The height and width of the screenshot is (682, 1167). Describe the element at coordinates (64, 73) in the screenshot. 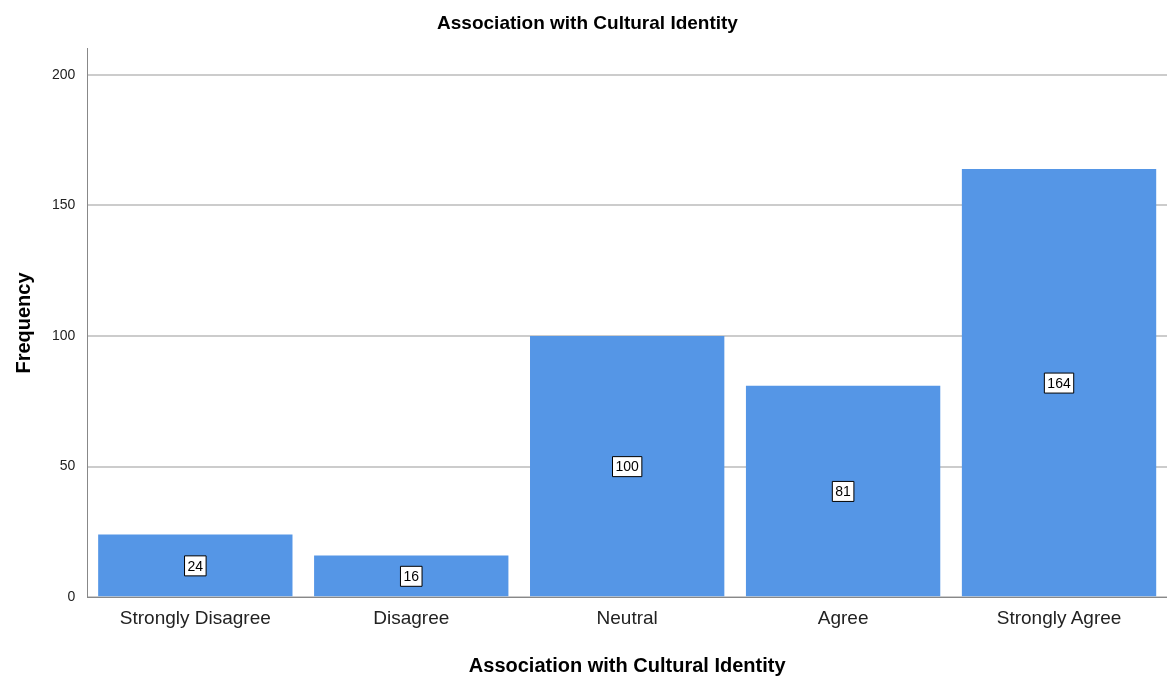

I see `y-tick-label: 200` at that location.